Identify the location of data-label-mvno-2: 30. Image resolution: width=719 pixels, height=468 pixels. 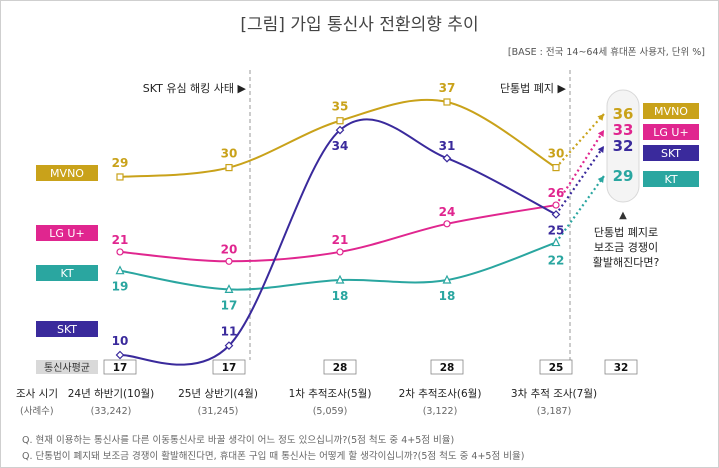
(229, 154).